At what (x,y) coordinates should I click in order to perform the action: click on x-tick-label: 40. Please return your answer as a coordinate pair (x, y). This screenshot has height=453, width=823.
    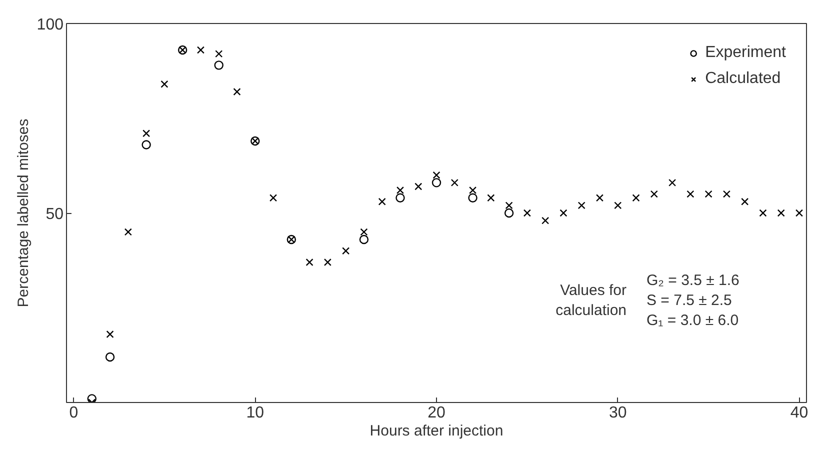
    Looking at the image, I should click on (799, 413).